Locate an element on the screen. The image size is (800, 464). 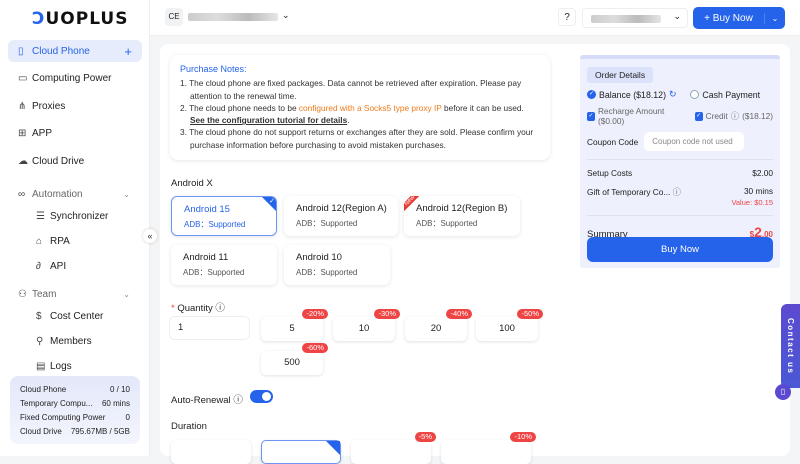
quantity-preset-10: 10 -30% is located at coordinates (366, 325).